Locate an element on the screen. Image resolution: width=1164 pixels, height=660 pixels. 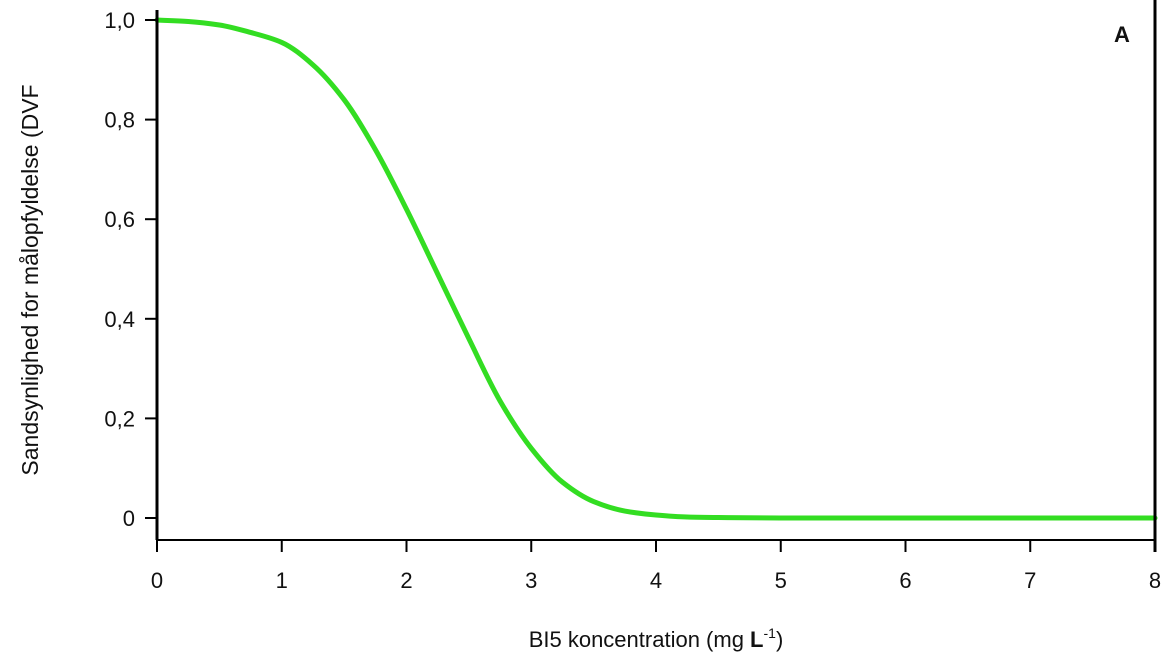
x-axis-title-unit: L is located at coordinates (756, 639).